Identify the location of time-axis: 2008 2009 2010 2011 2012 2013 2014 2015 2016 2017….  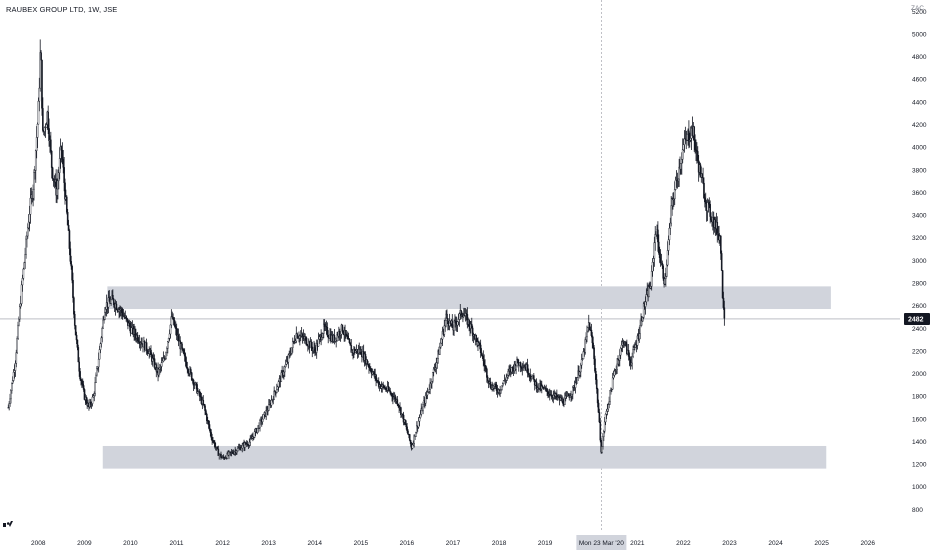
(453, 542).